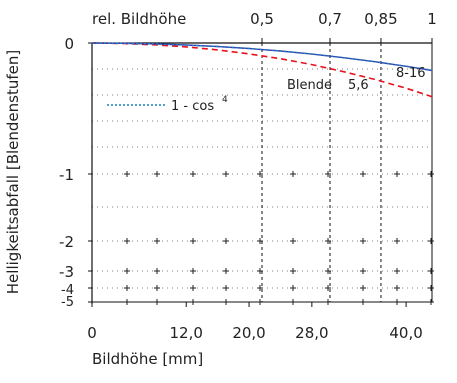 The width and height of the screenshot is (457, 383). I want to click on x-tick-label: 0, so click(92, 333).